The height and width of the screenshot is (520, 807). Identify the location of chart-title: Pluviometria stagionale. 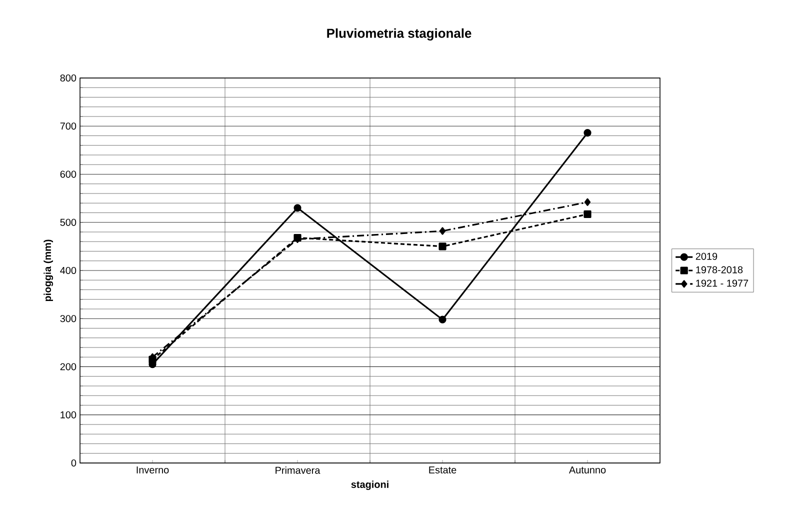
(399, 34).